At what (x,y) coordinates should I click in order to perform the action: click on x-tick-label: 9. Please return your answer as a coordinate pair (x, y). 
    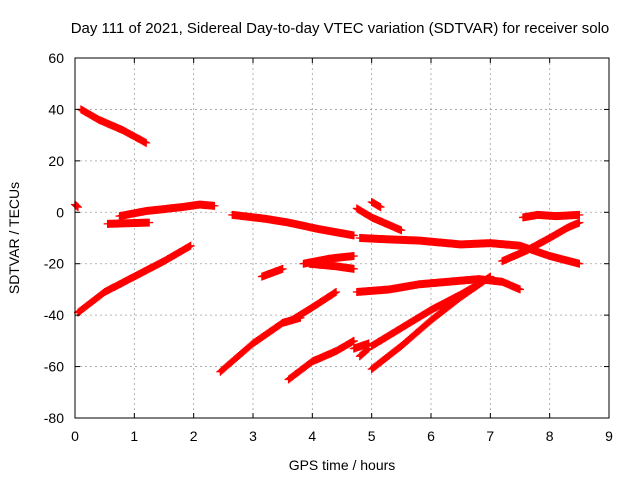
    Looking at the image, I should click on (609, 436).